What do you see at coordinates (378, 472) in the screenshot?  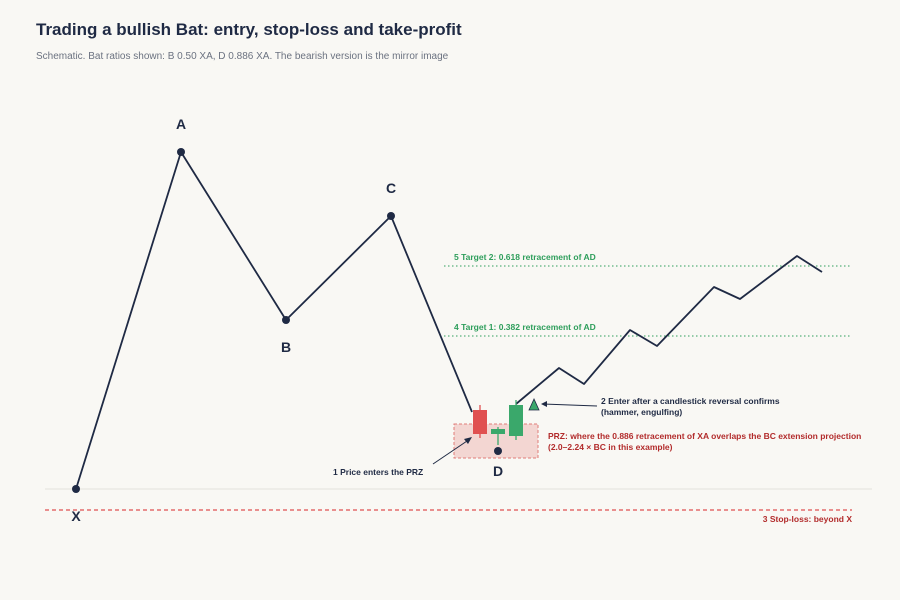 I see `prz-entry-label: 1 Price enters the PRZ` at bounding box center [378, 472].